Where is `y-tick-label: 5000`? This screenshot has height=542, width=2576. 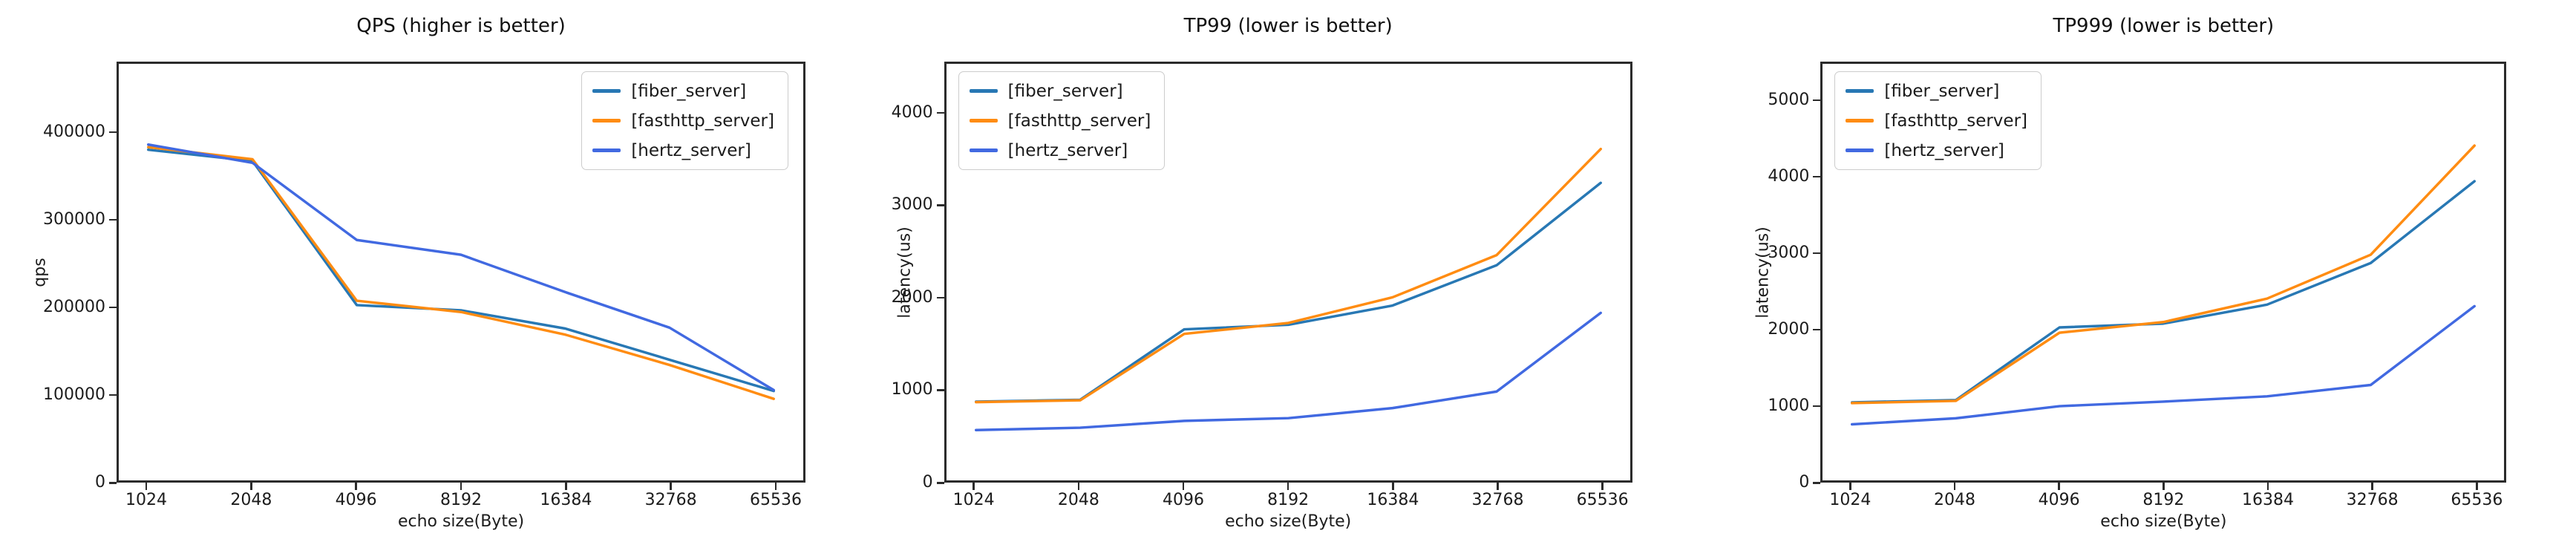
y-tick-label: 5000 is located at coordinates (1789, 99).